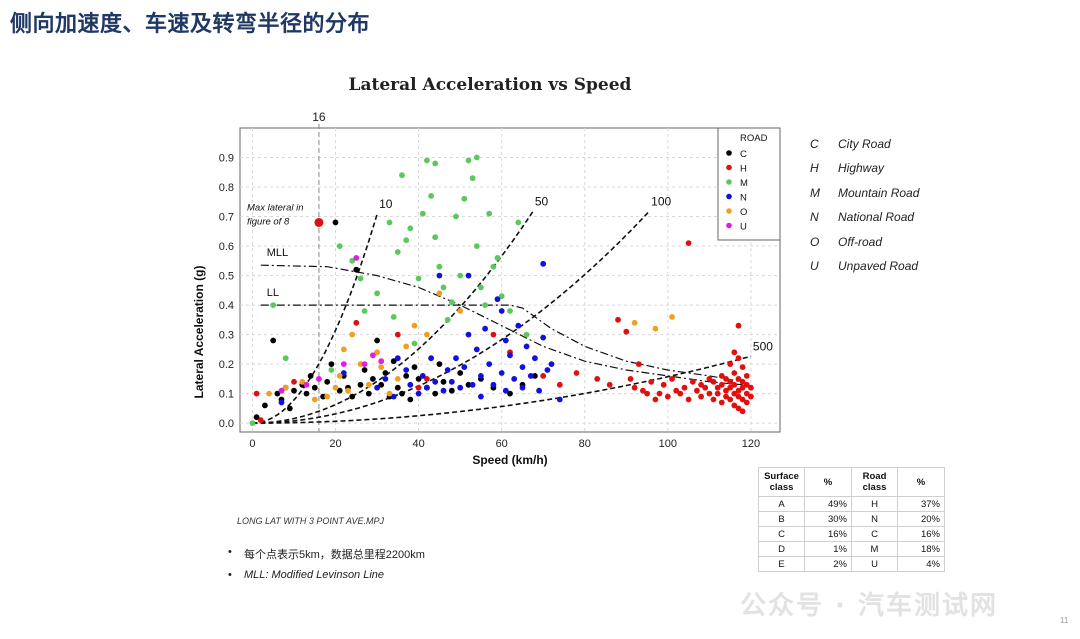 This screenshot has height=639, width=1080. I want to click on note-text: 每个点表示5km，数据总里程2200km, so click(334, 555).